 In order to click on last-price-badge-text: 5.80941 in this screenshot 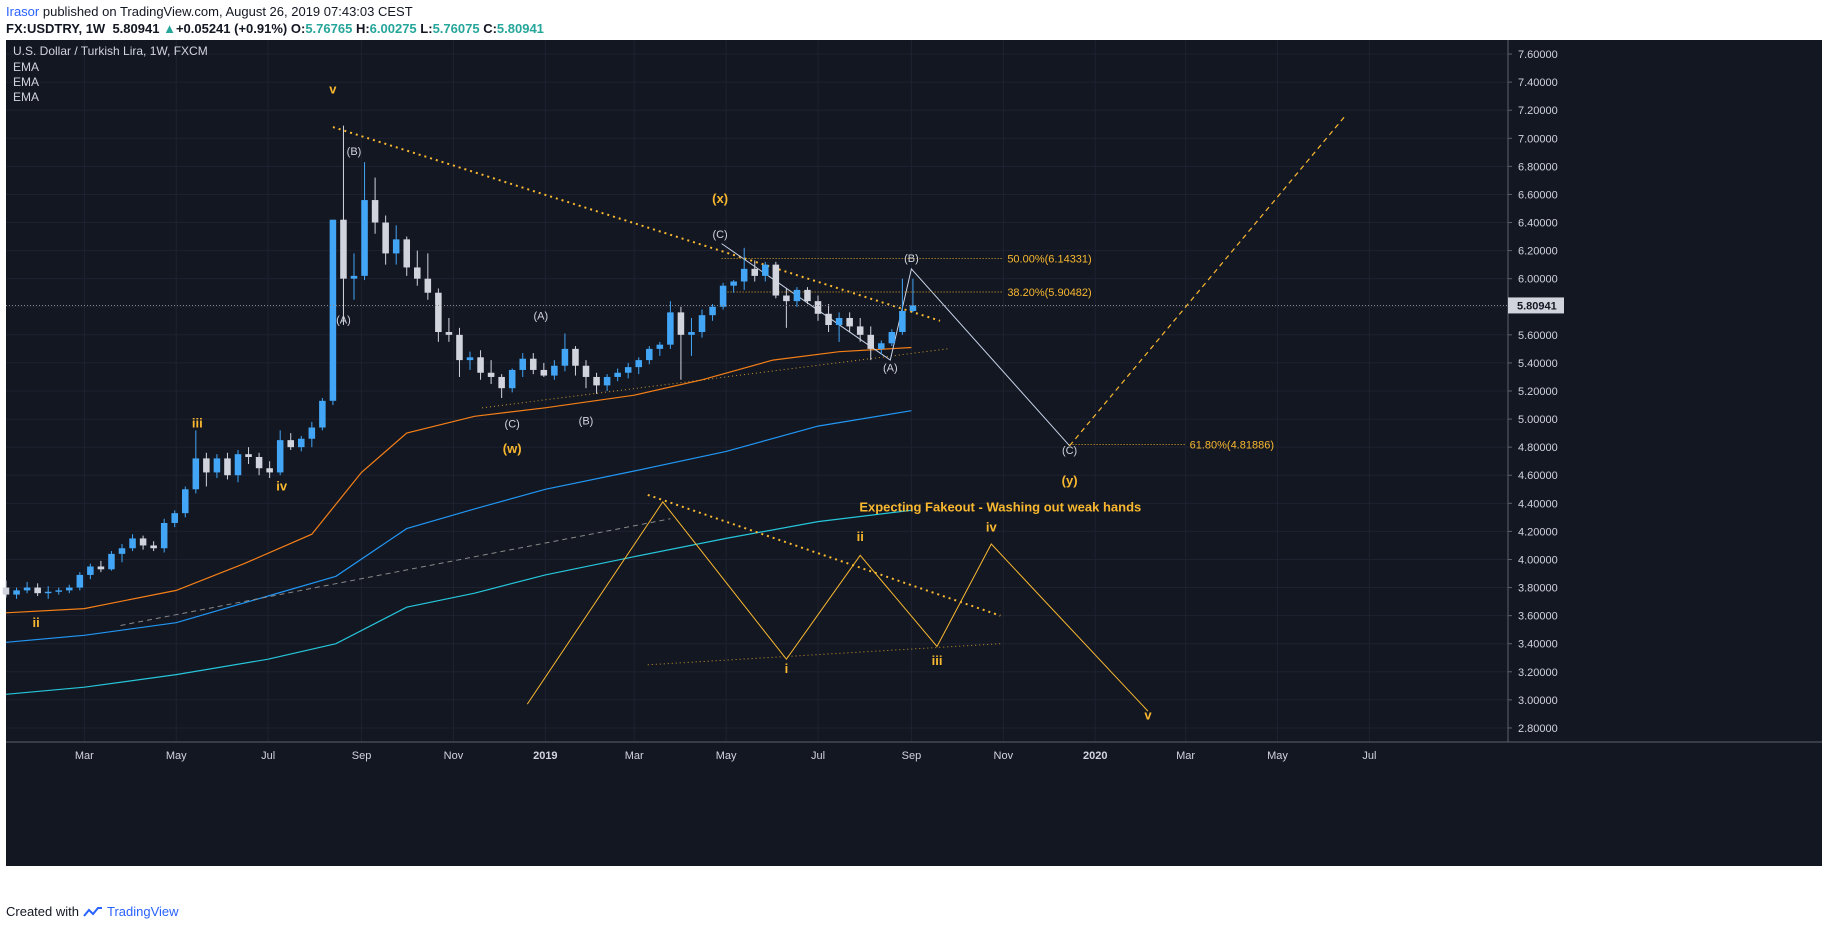, I will do `click(1537, 306)`.